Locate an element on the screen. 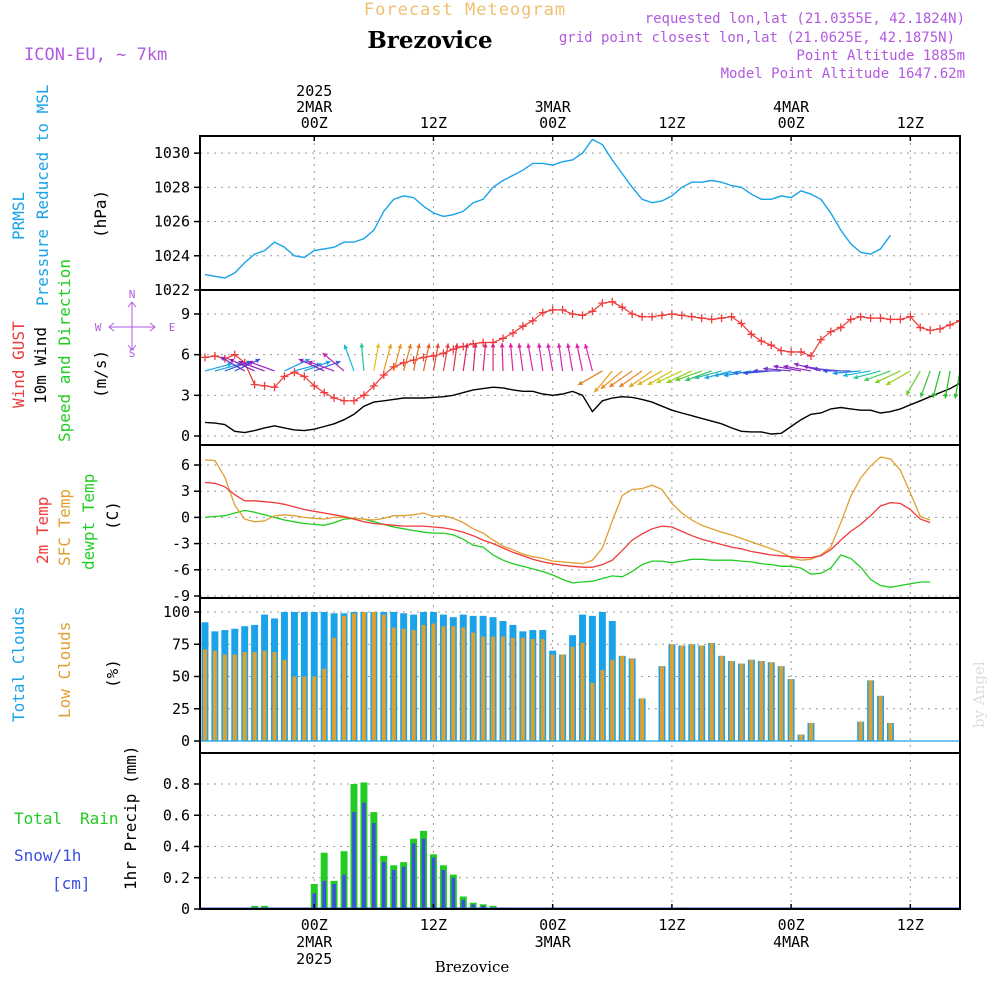 Image resolution: width=1000 pixels, height=1000 pixels. wind10m-line is located at coordinates (582, 408).